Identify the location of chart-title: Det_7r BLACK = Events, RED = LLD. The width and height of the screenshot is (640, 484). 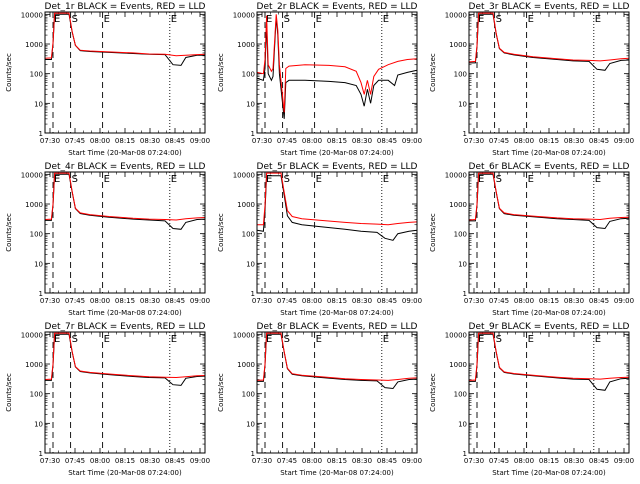
(125, 327).